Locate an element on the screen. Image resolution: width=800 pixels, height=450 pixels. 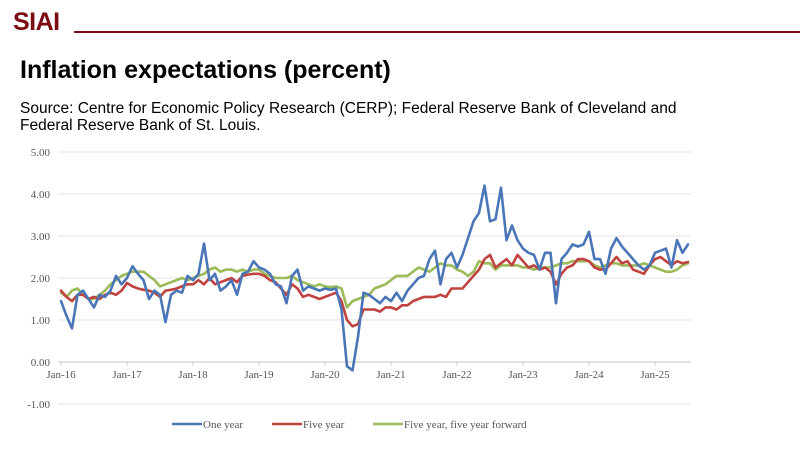
legend-item: Five year, five year forward is located at coordinates (450, 425).